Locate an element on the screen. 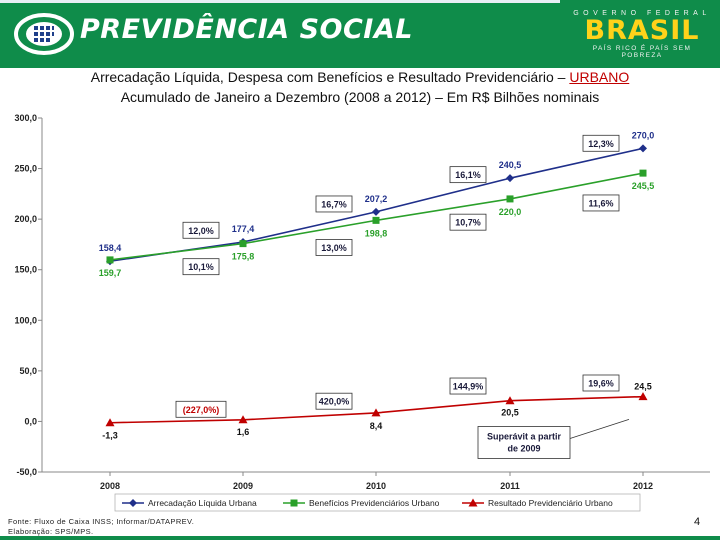  data-label: 20,5 is located at coordinates (510, 413).